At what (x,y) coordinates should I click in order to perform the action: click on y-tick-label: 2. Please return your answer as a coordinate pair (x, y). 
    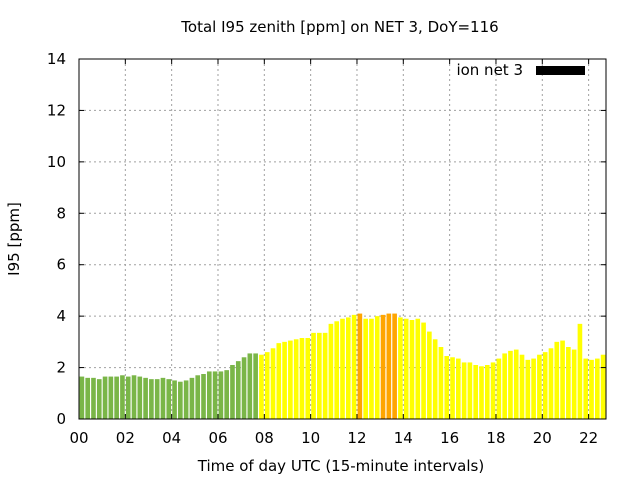
    Looking at the image, I should click on (61, 368).